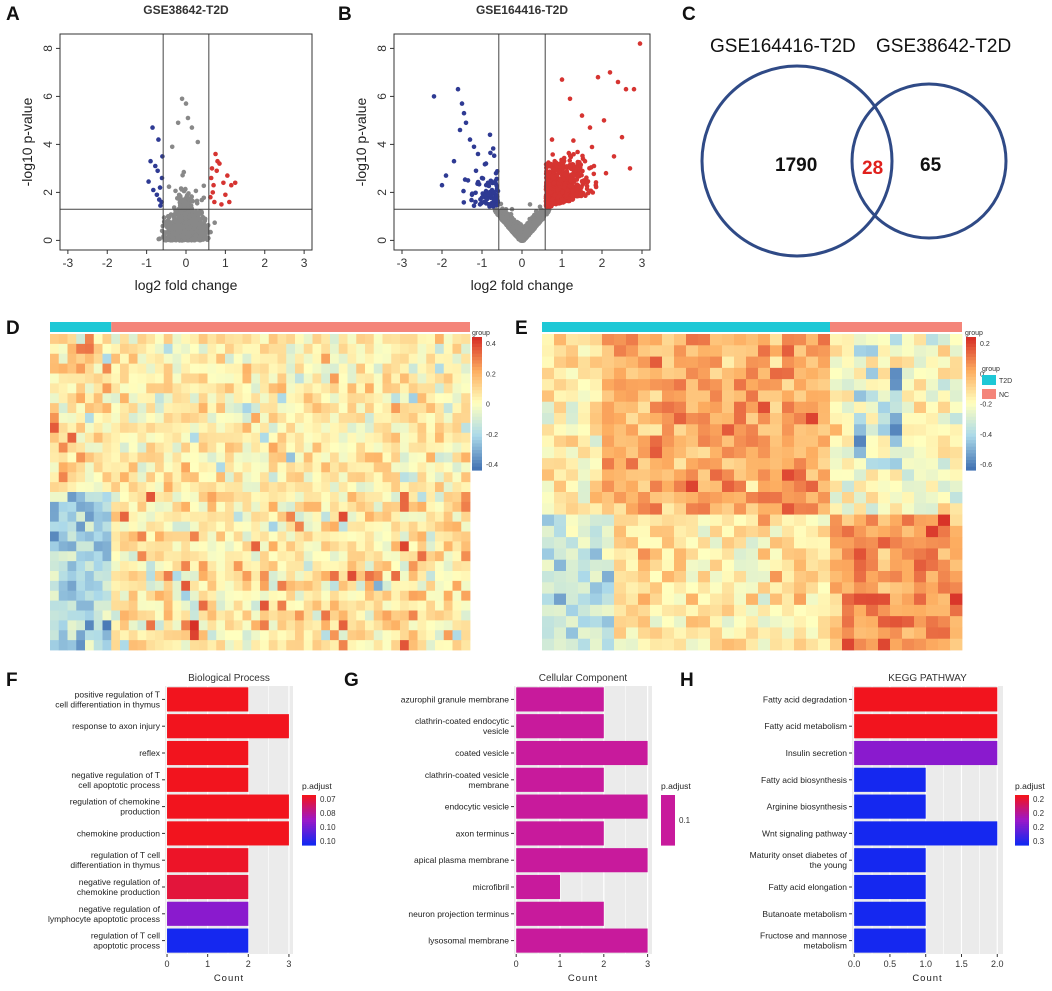 The height and width of the screenshot is (991, 1052). I want to click on panel-label-B: B, so click(345, 14).